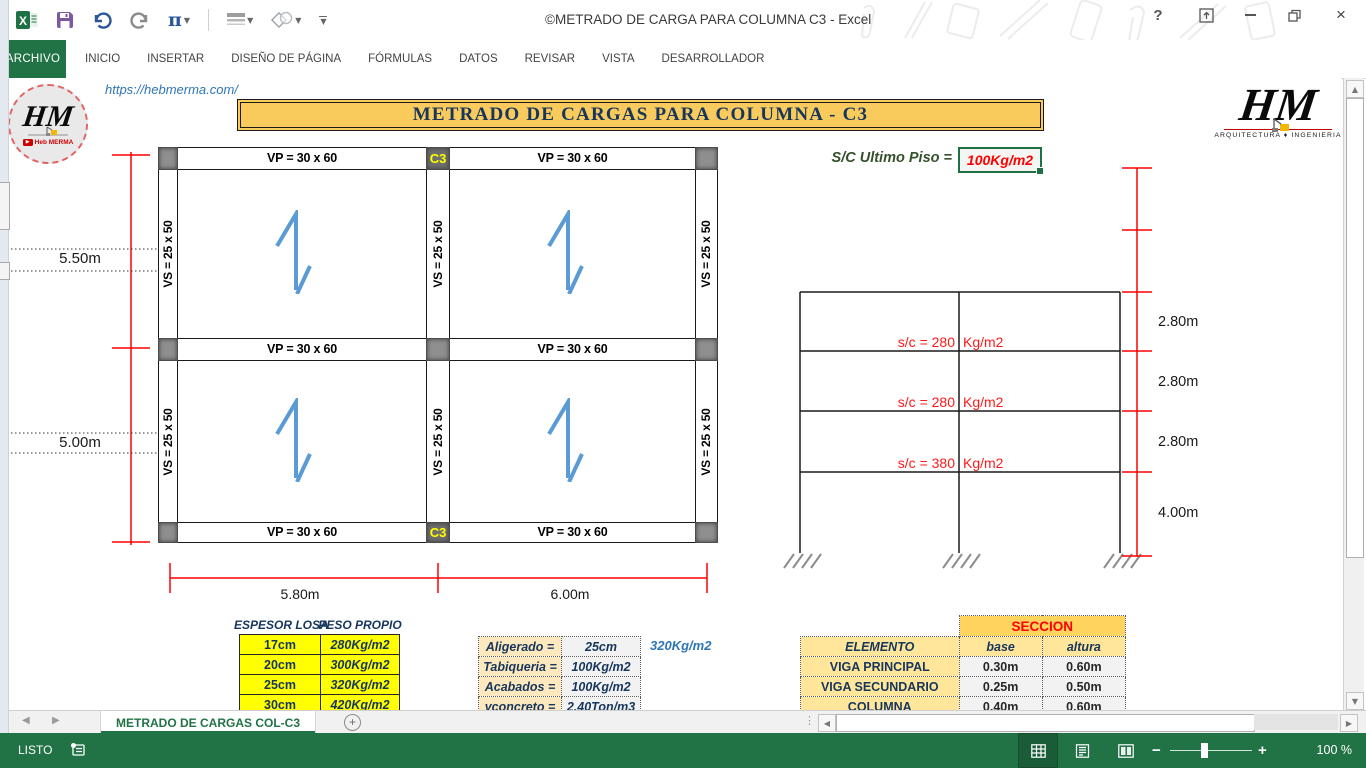 The image size is (1366, 768). What do you see at coordinates (601, 703) in the screenshot?
I see `cell: 2.40Ton/m3` at bounding box center [601, 703].